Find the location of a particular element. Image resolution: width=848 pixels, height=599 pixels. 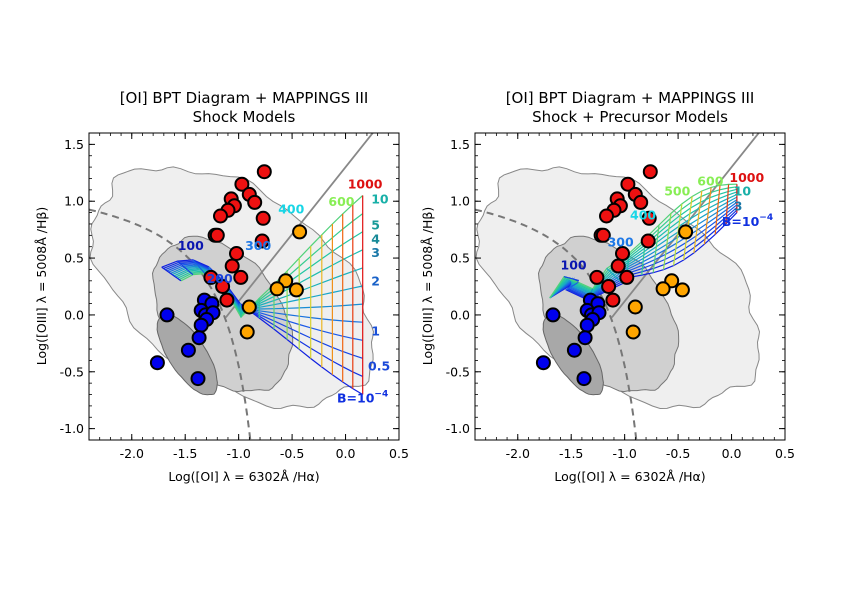

right-kewley-curve is located at coordinates (556, 324).